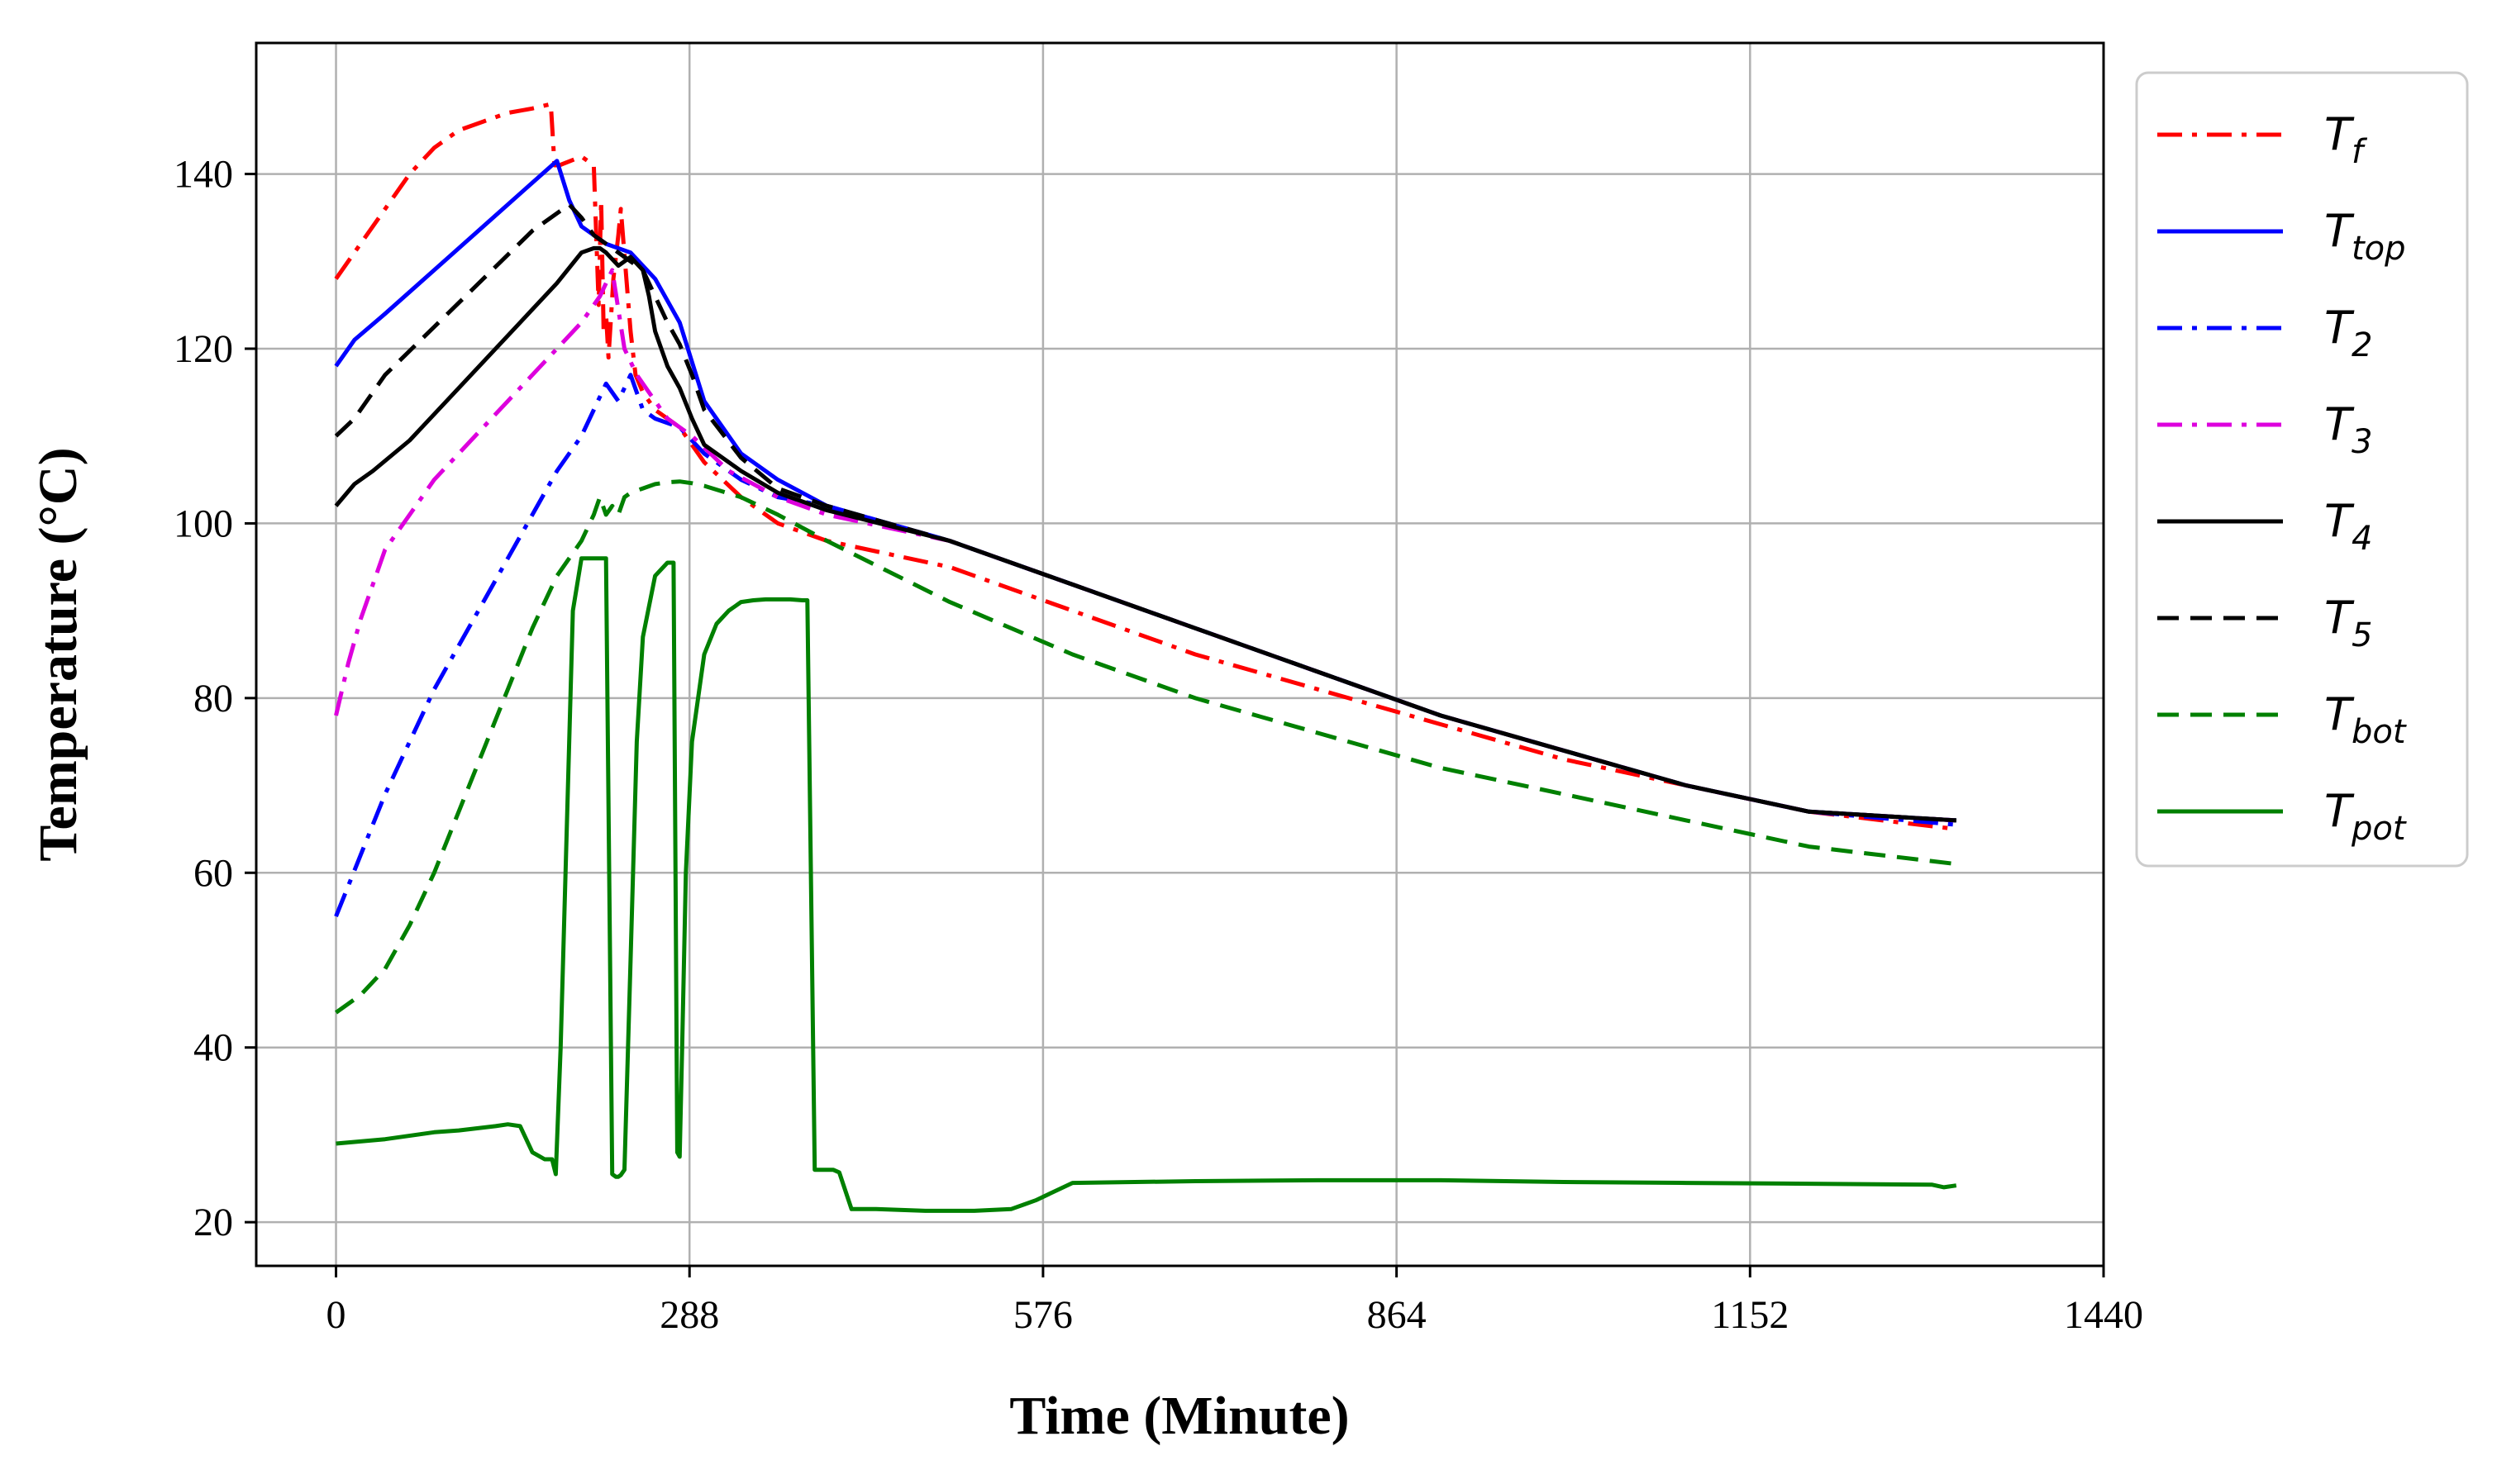 Image resolution: width=2497 pixels, height=1484 pixels. I want to click on x-tick-label: 288, so click(689, 1315).